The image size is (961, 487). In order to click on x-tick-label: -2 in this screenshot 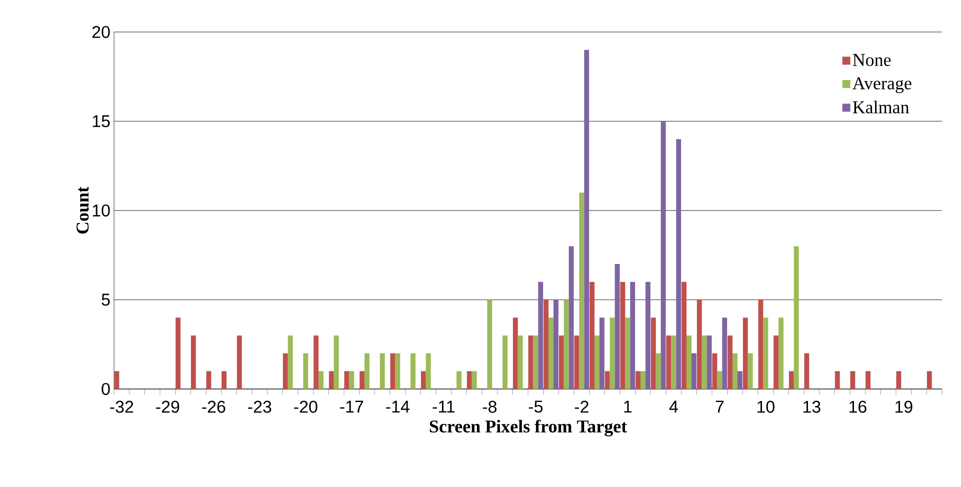, I will do `click(581, 406)`.